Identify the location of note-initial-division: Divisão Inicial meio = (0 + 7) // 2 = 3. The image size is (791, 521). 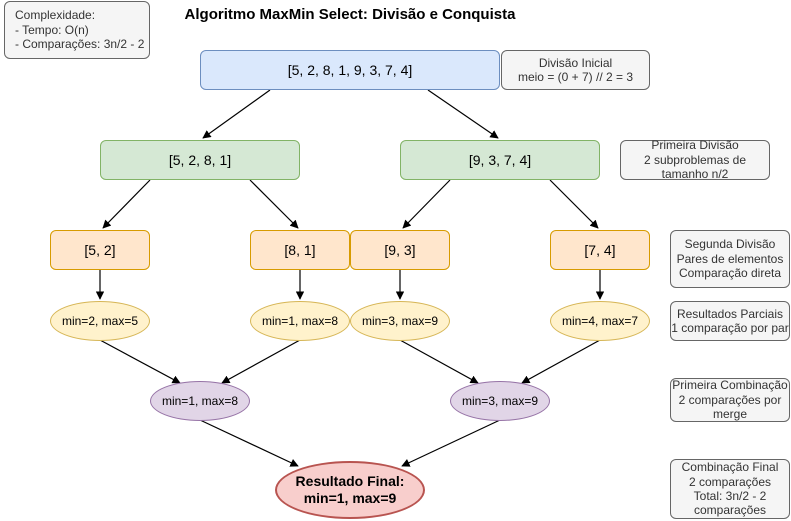
(575, 70).